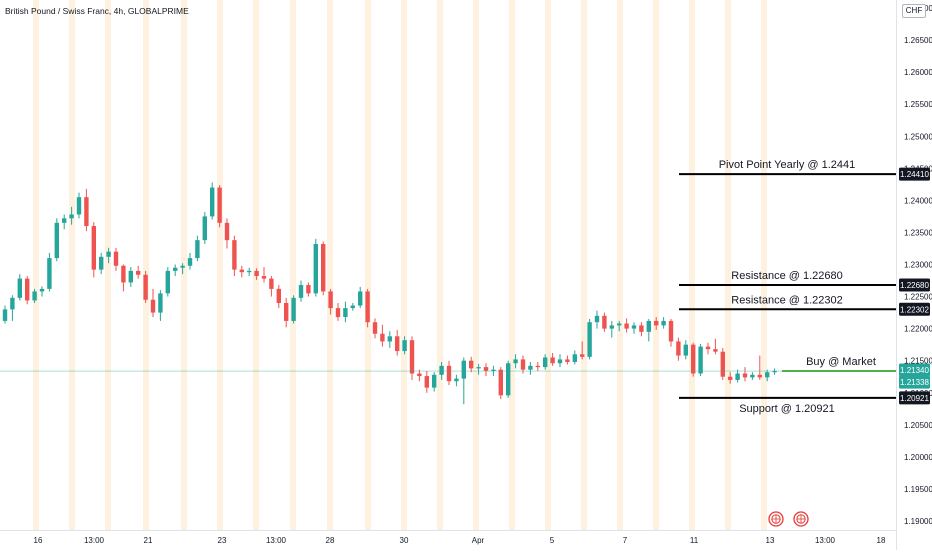 Image resolution: width=932 pixels, height=555 pixels. I want to click on y-tick-label: 1.20500, so click(918, 425).